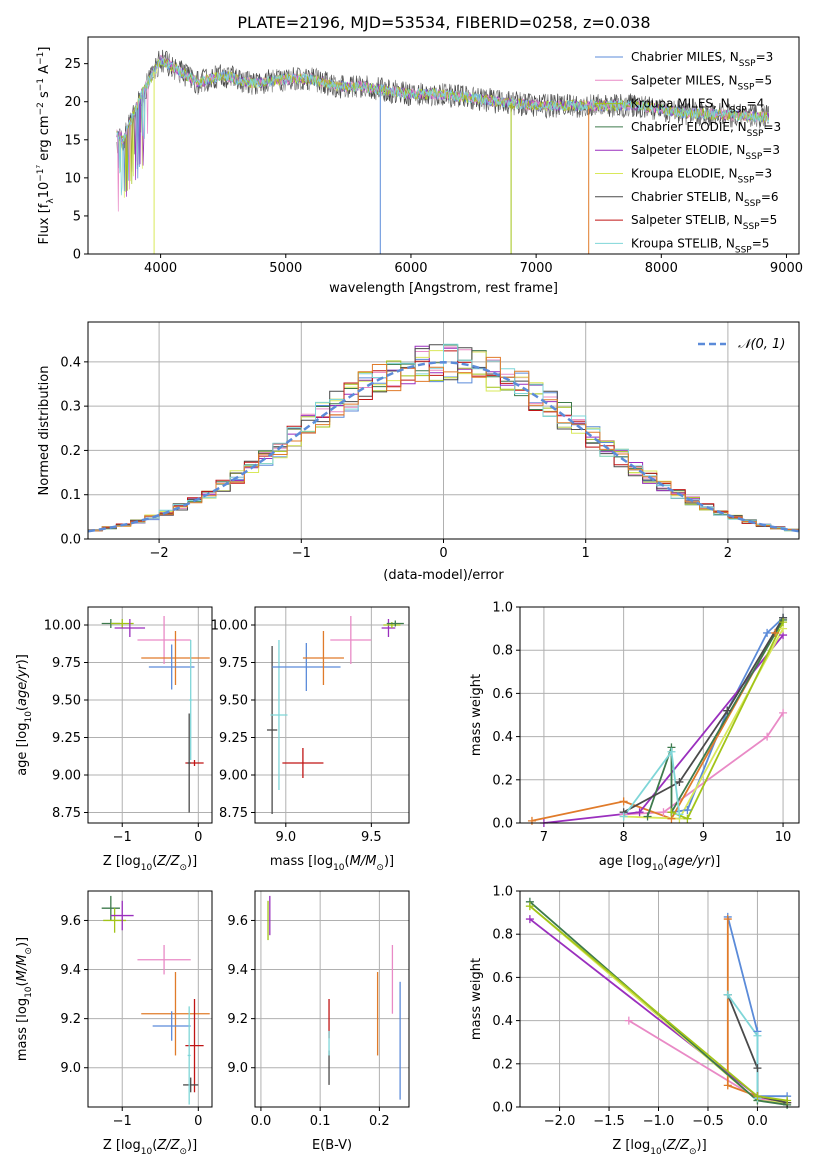 The height and width of the screenshot is (1170, 819). Describe the element at coordinates (688, 150) in the screenshot. I see `label-part: Salpeter ELODIE, N` at that location.